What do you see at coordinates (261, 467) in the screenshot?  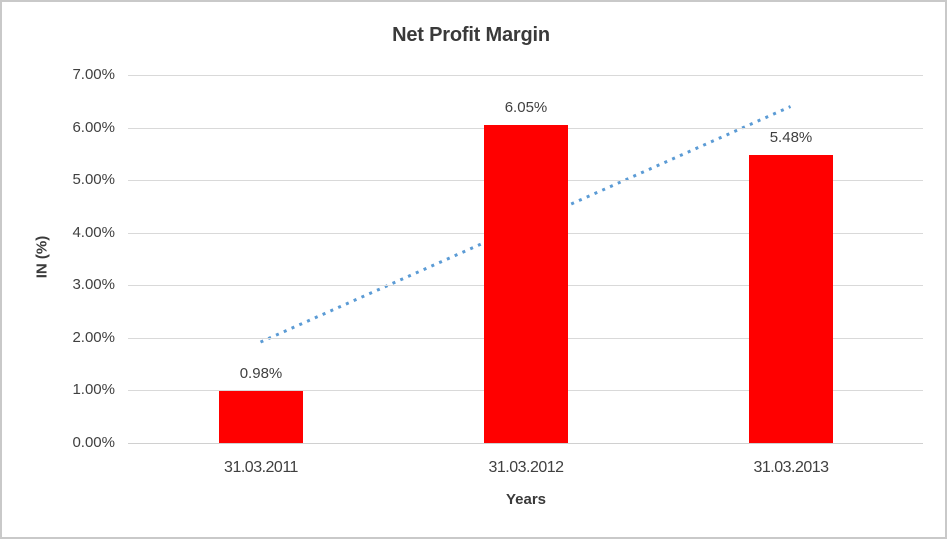 I see `x-axis-tick-label: 31.03.2011` at bounding box center [261, 467].